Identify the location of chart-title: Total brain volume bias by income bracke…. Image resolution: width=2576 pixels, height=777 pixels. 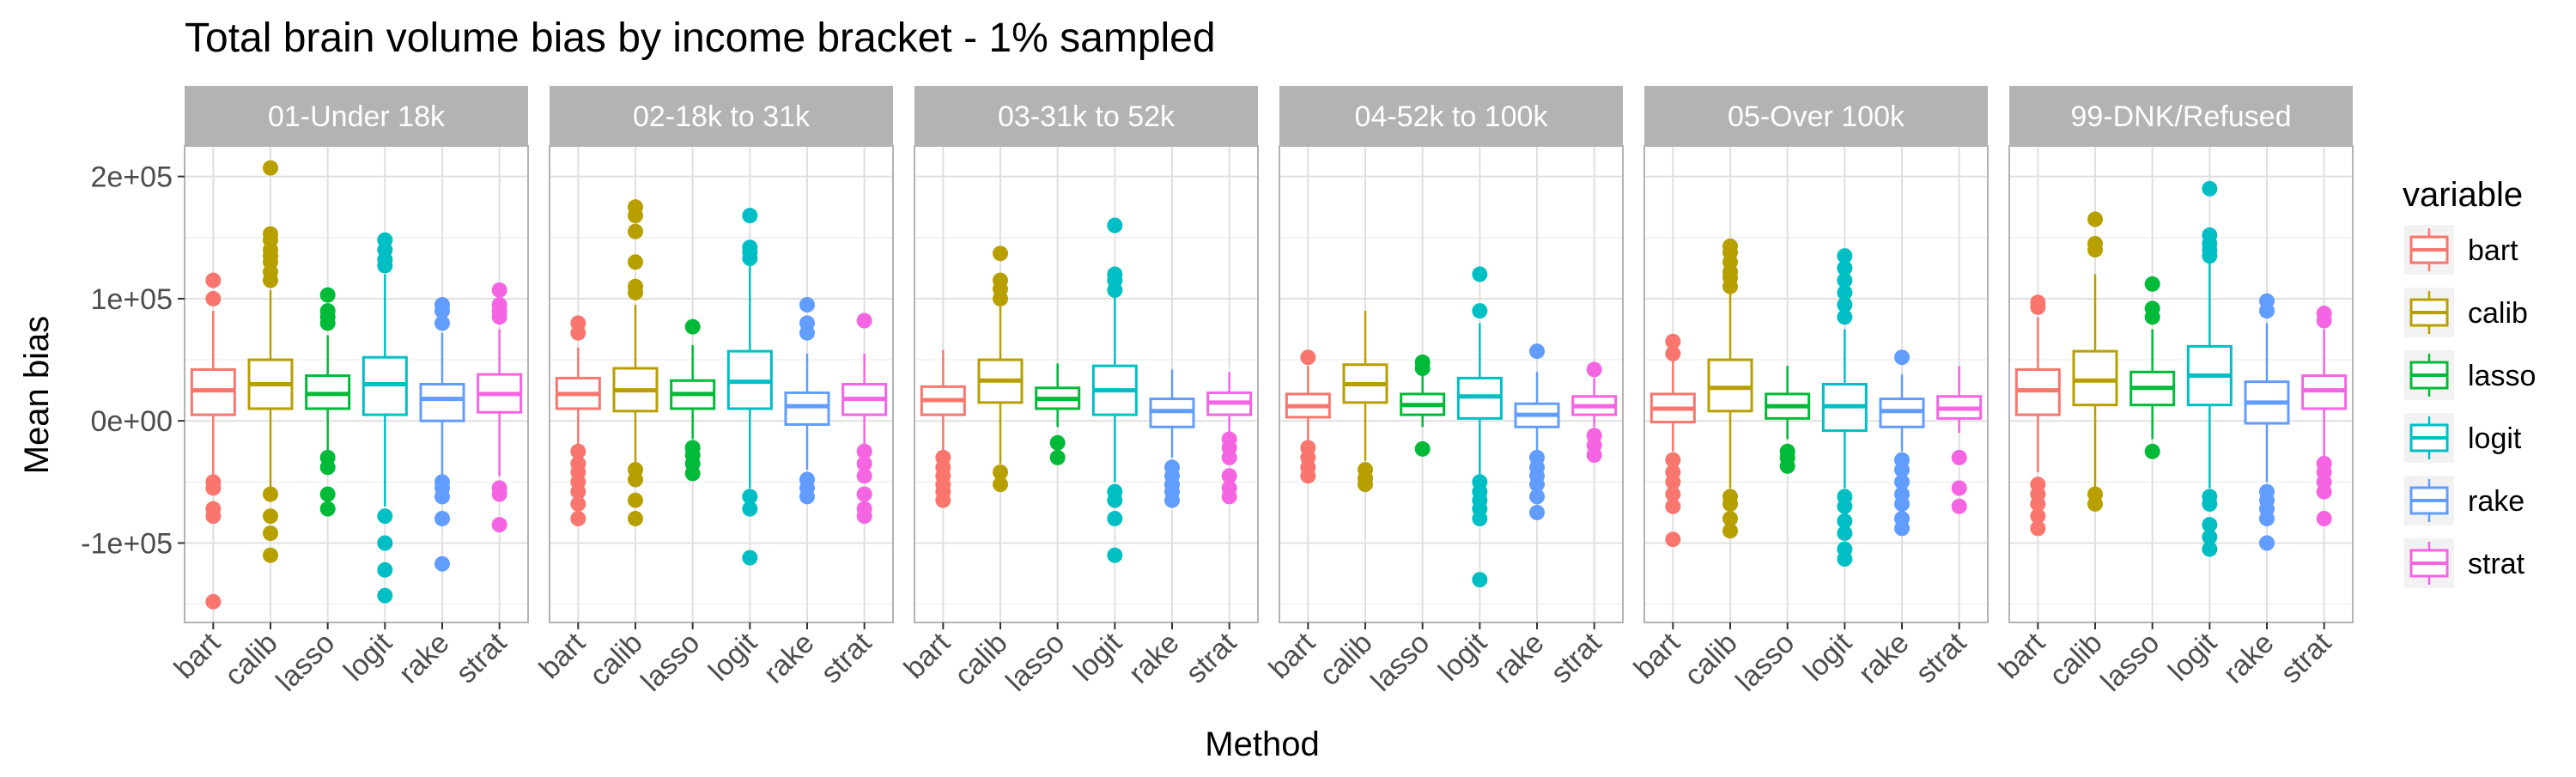
(700, 38).